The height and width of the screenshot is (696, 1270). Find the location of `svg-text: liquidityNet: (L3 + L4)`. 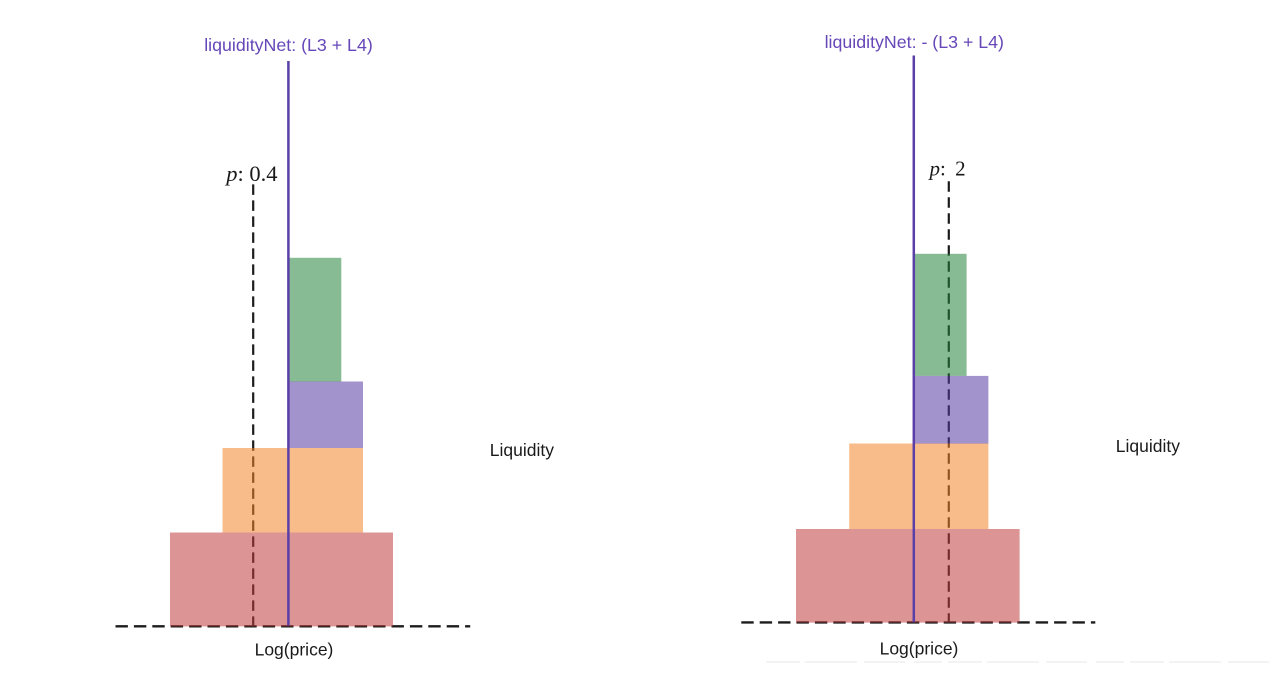

svg-text: liquidityNet: (L3 + L4) is located at coordinates (288, 45).